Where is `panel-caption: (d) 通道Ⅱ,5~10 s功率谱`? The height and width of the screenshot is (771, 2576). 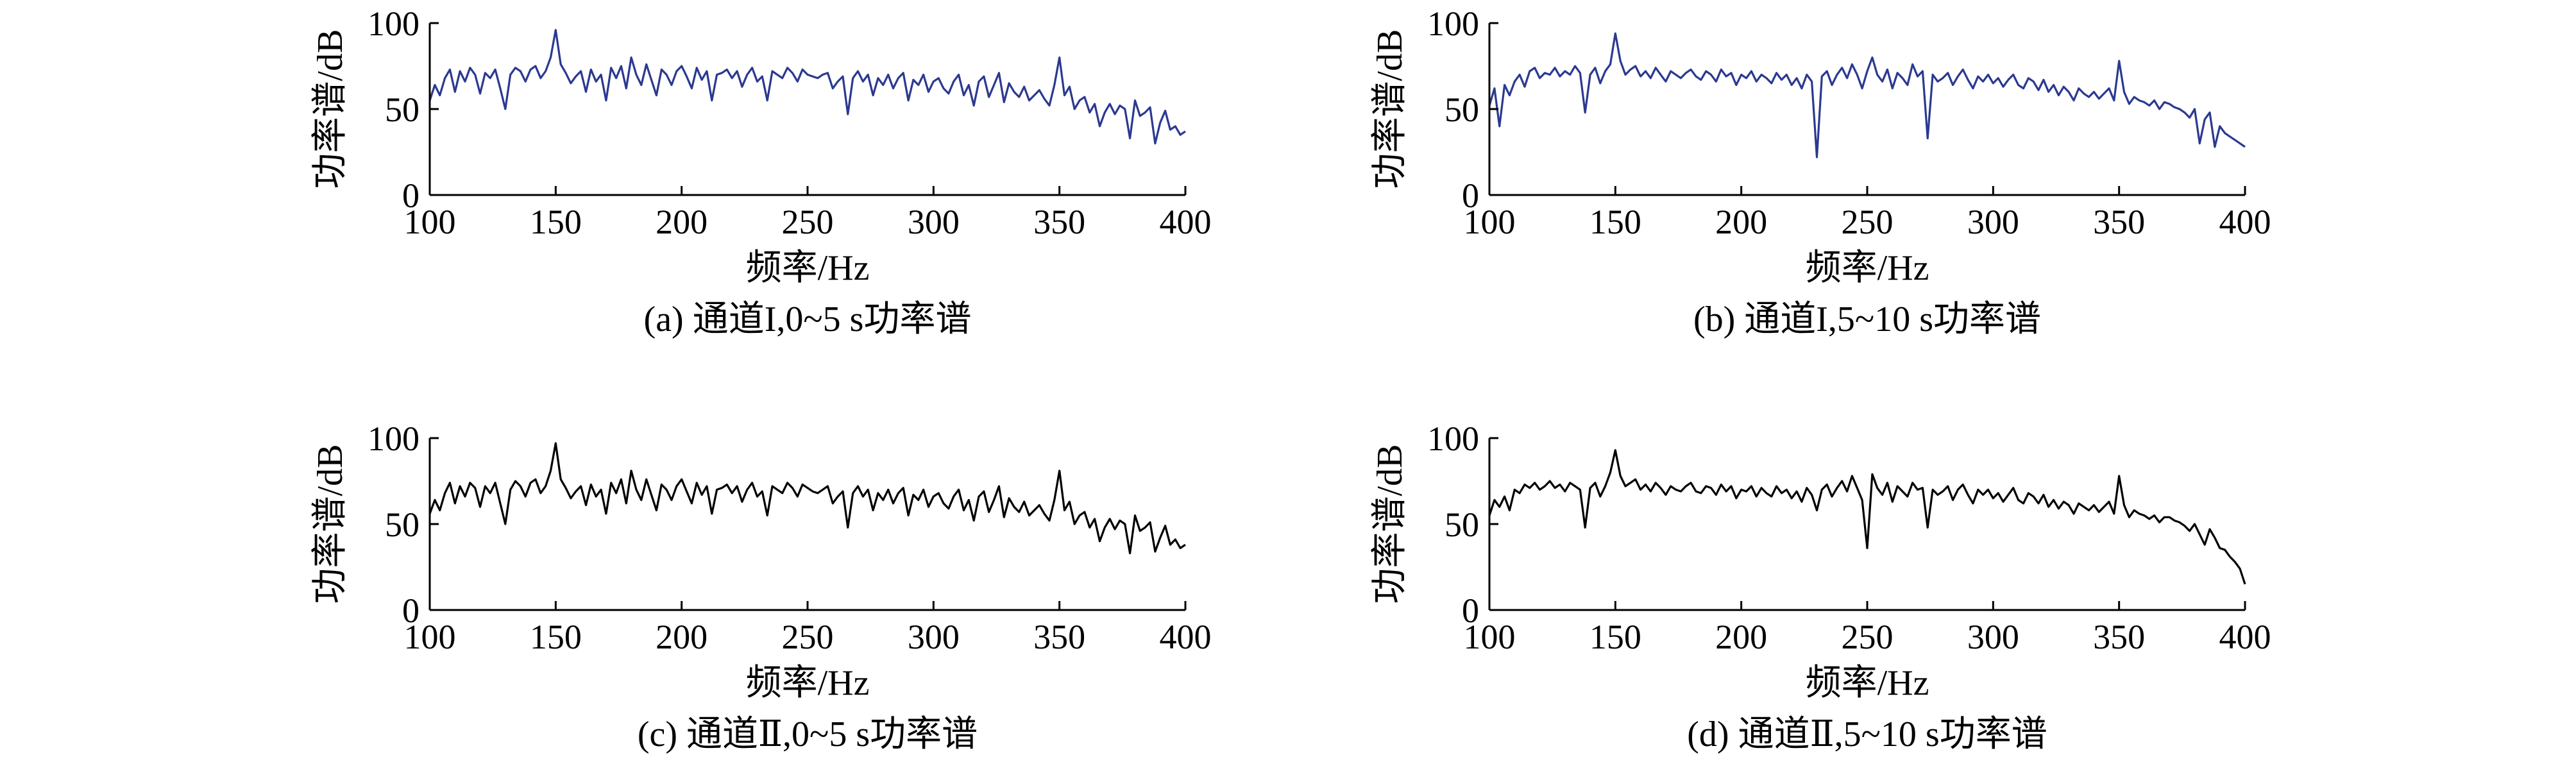
panel-caption: (d) 通道Ⅱ,5~10 s功率谱 is located at coordinates (1867, 734).